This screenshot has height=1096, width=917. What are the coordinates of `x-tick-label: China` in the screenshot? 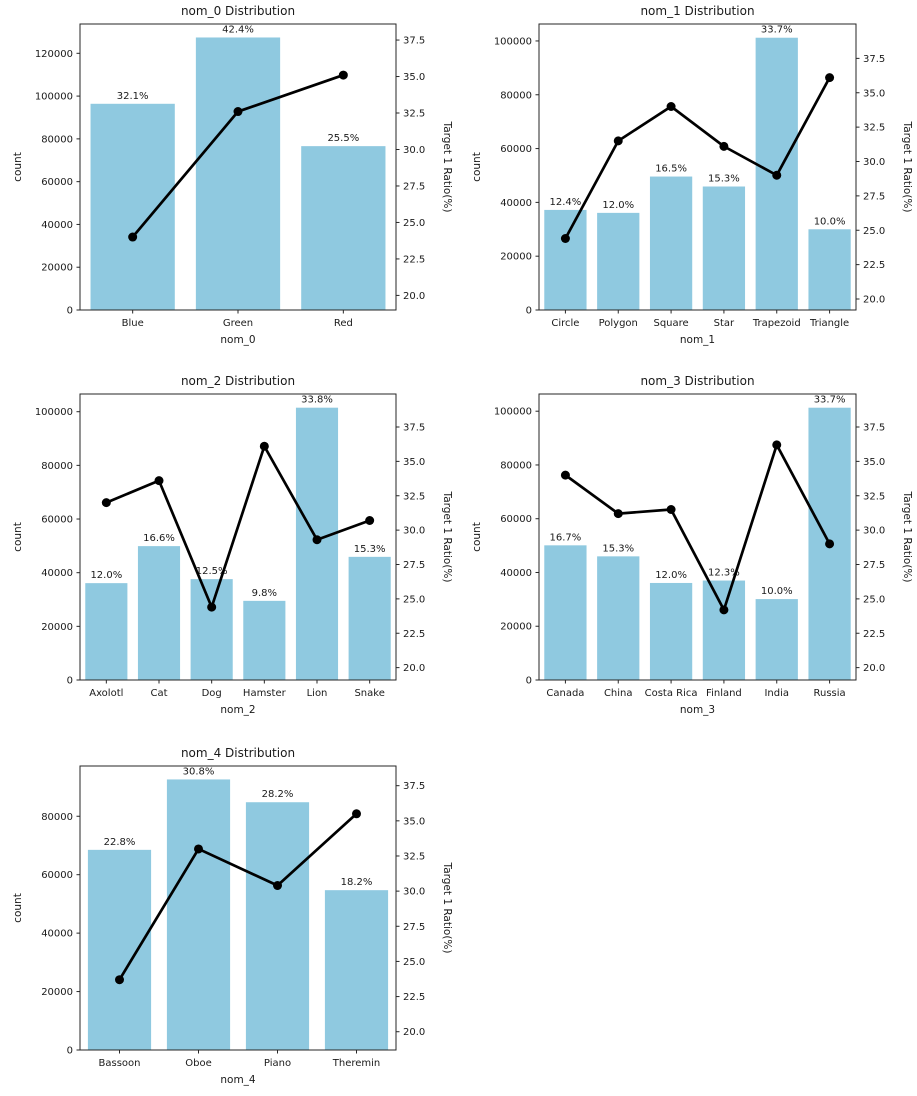 It's located at (618, 693).